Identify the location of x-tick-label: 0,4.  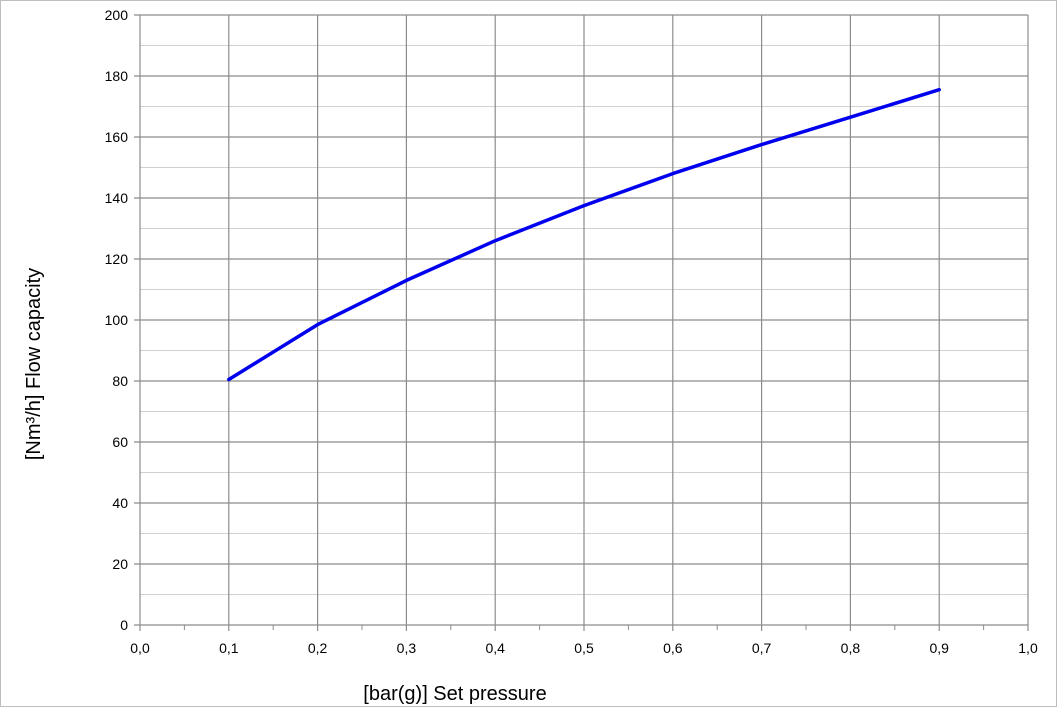
(495, 648).